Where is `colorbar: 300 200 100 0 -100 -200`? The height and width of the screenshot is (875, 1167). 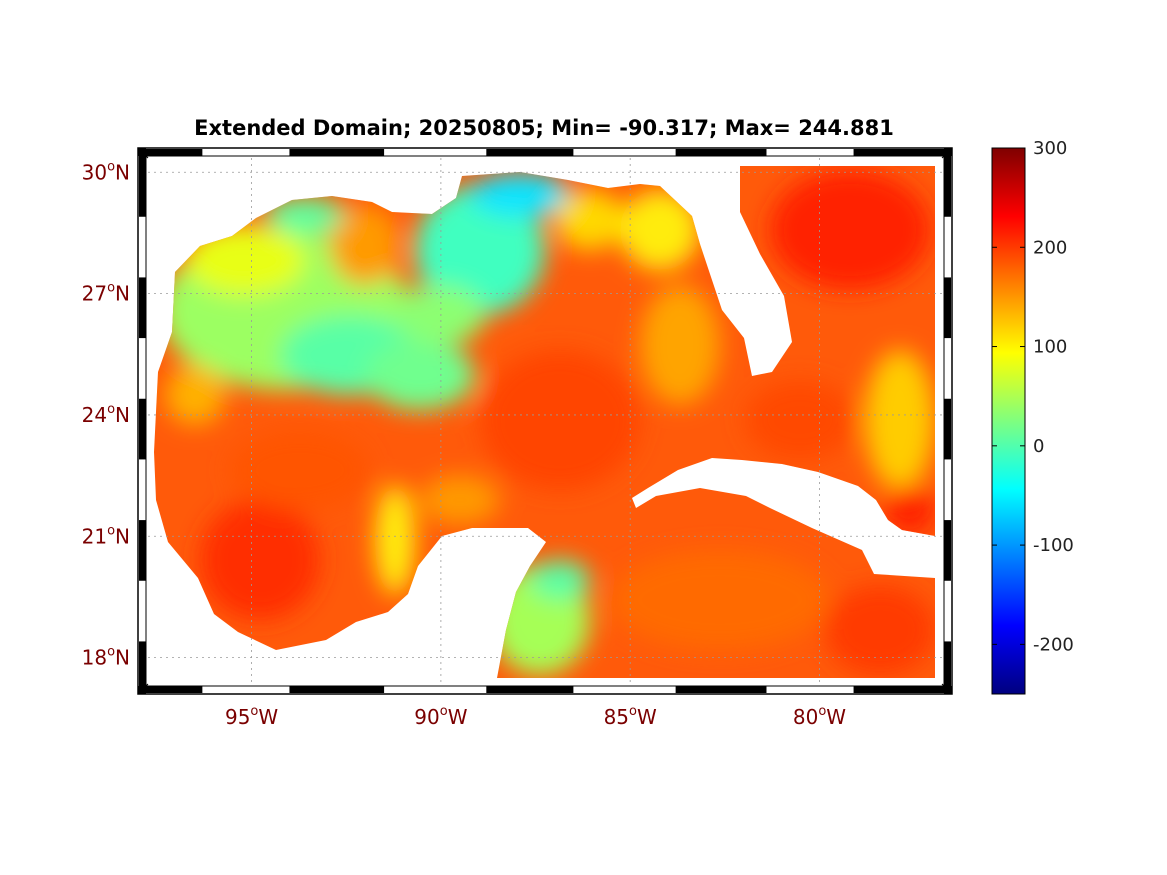 colorbar: 300 200 100 0 -100 -200 is located at coordinates (1032, 416).